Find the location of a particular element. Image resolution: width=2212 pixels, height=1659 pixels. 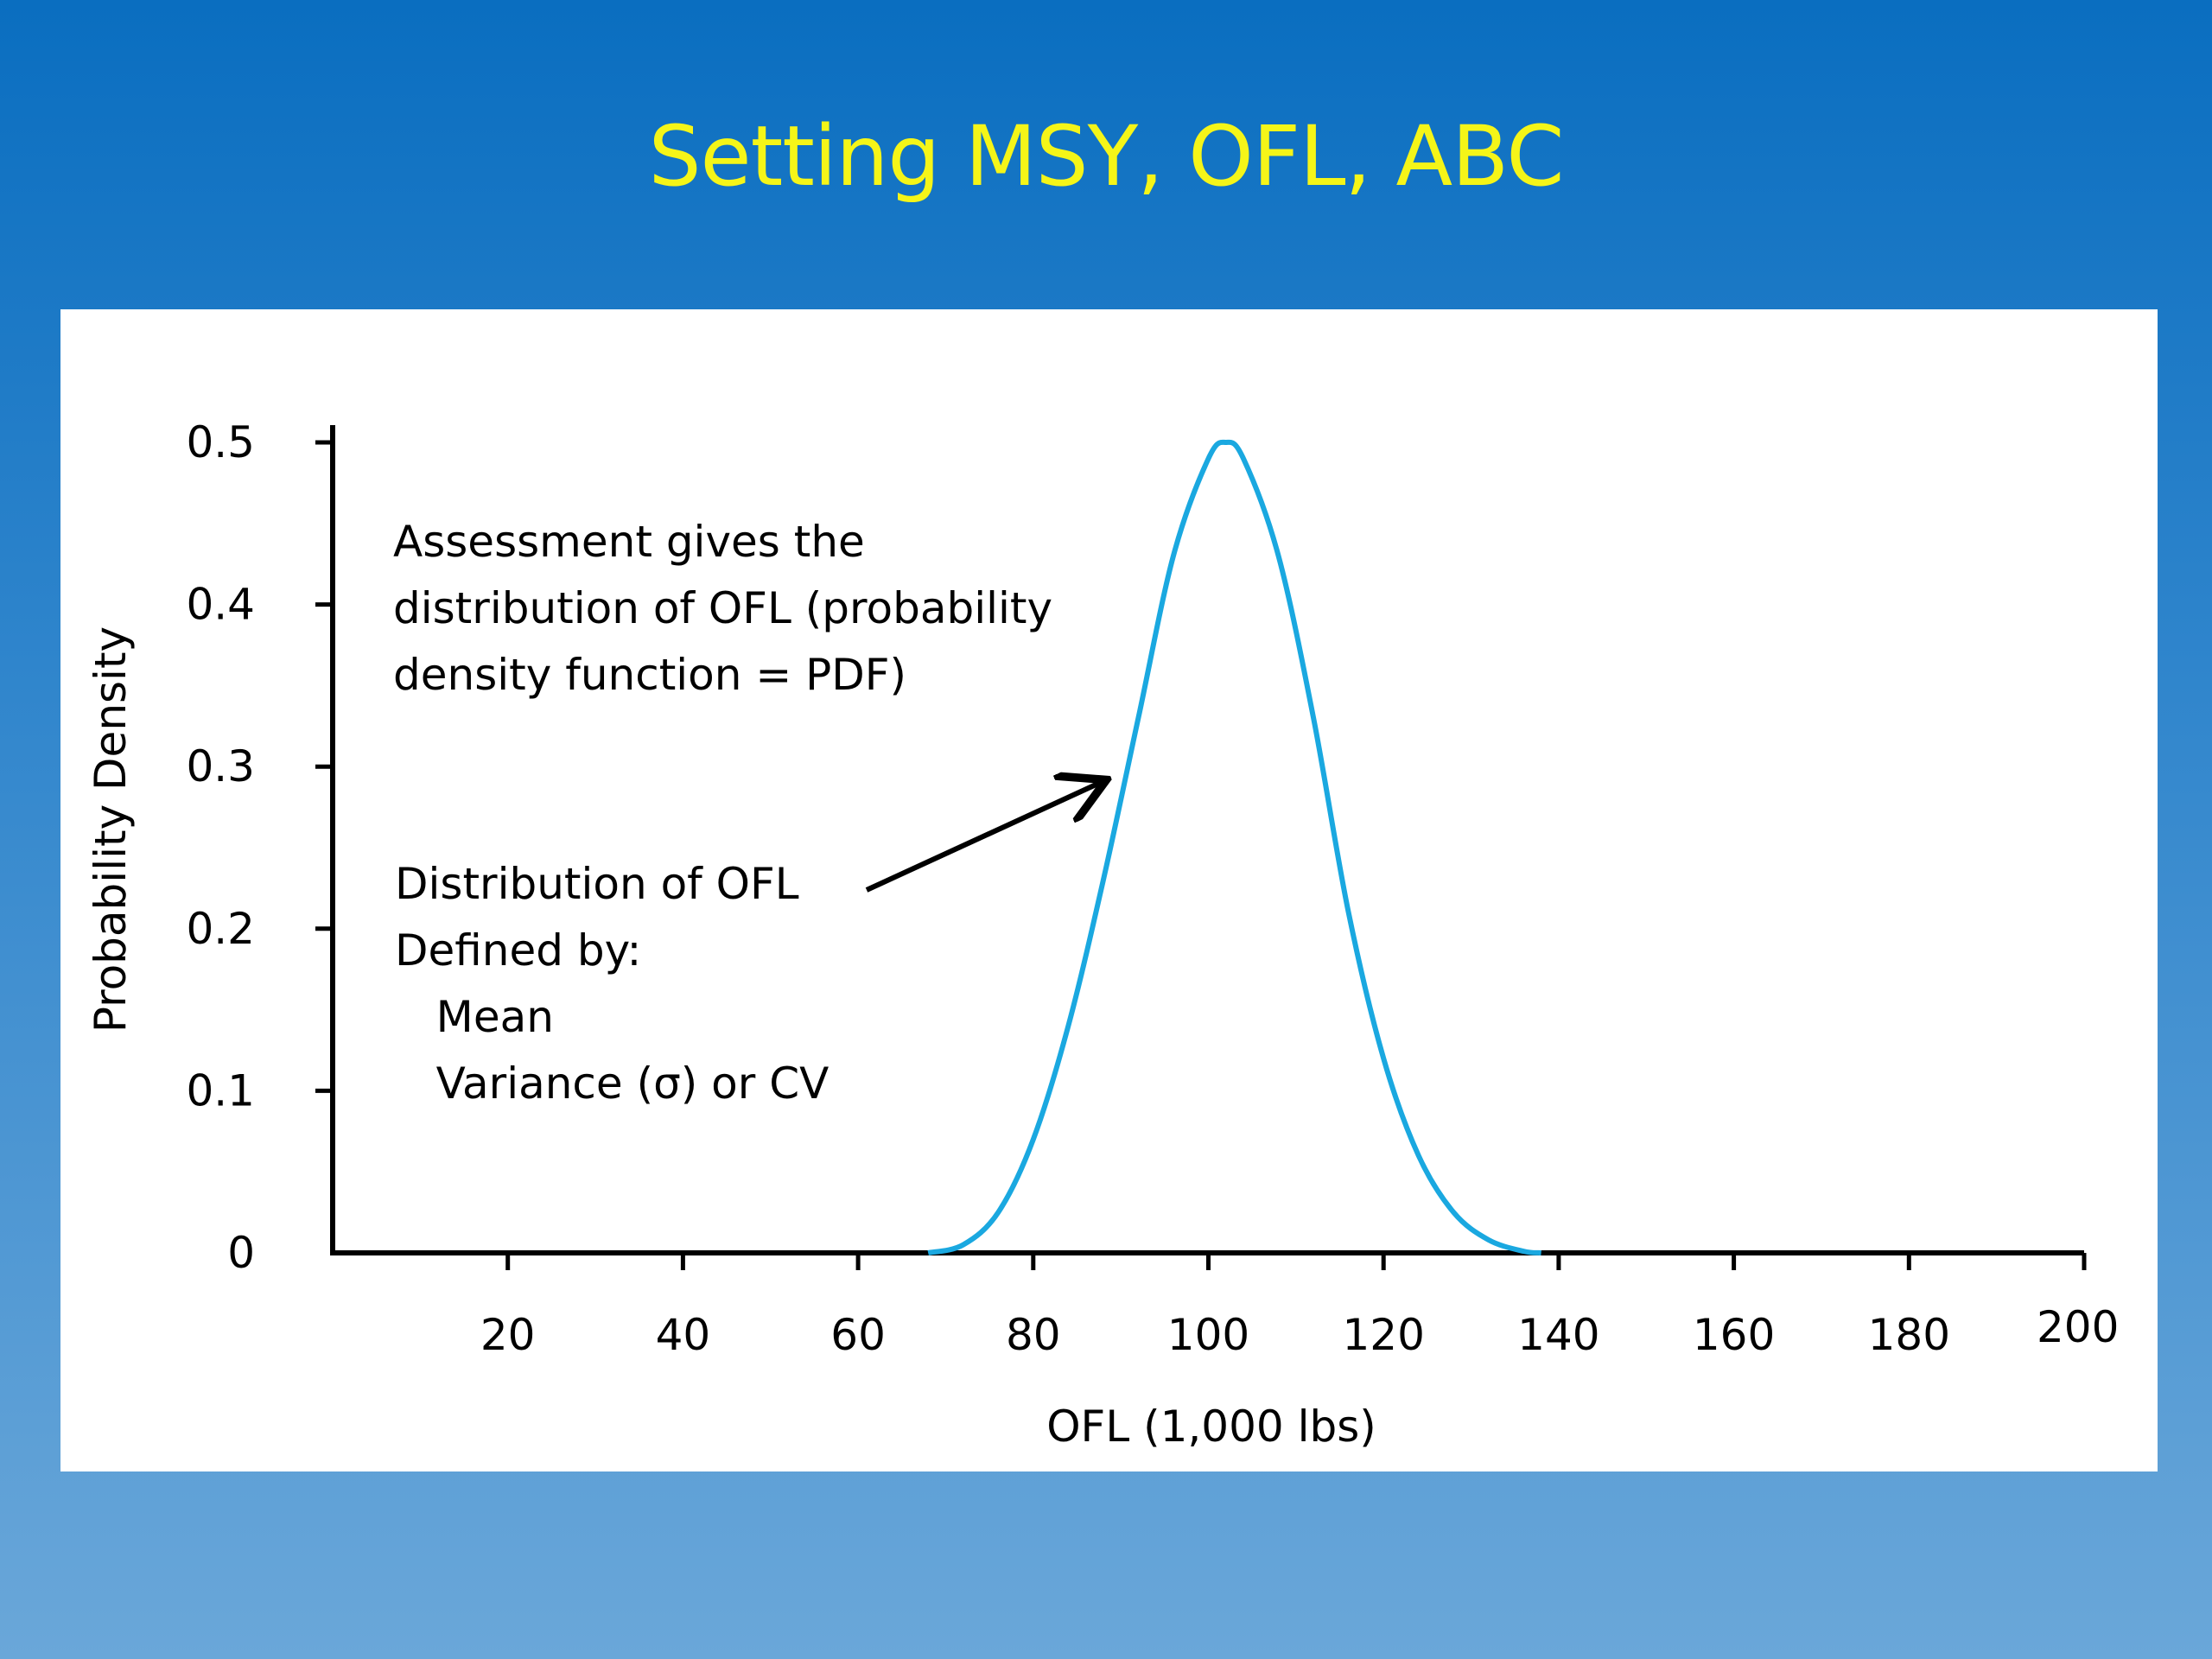

x-tick-label: 200 is located at coordinates (2078, 1327).